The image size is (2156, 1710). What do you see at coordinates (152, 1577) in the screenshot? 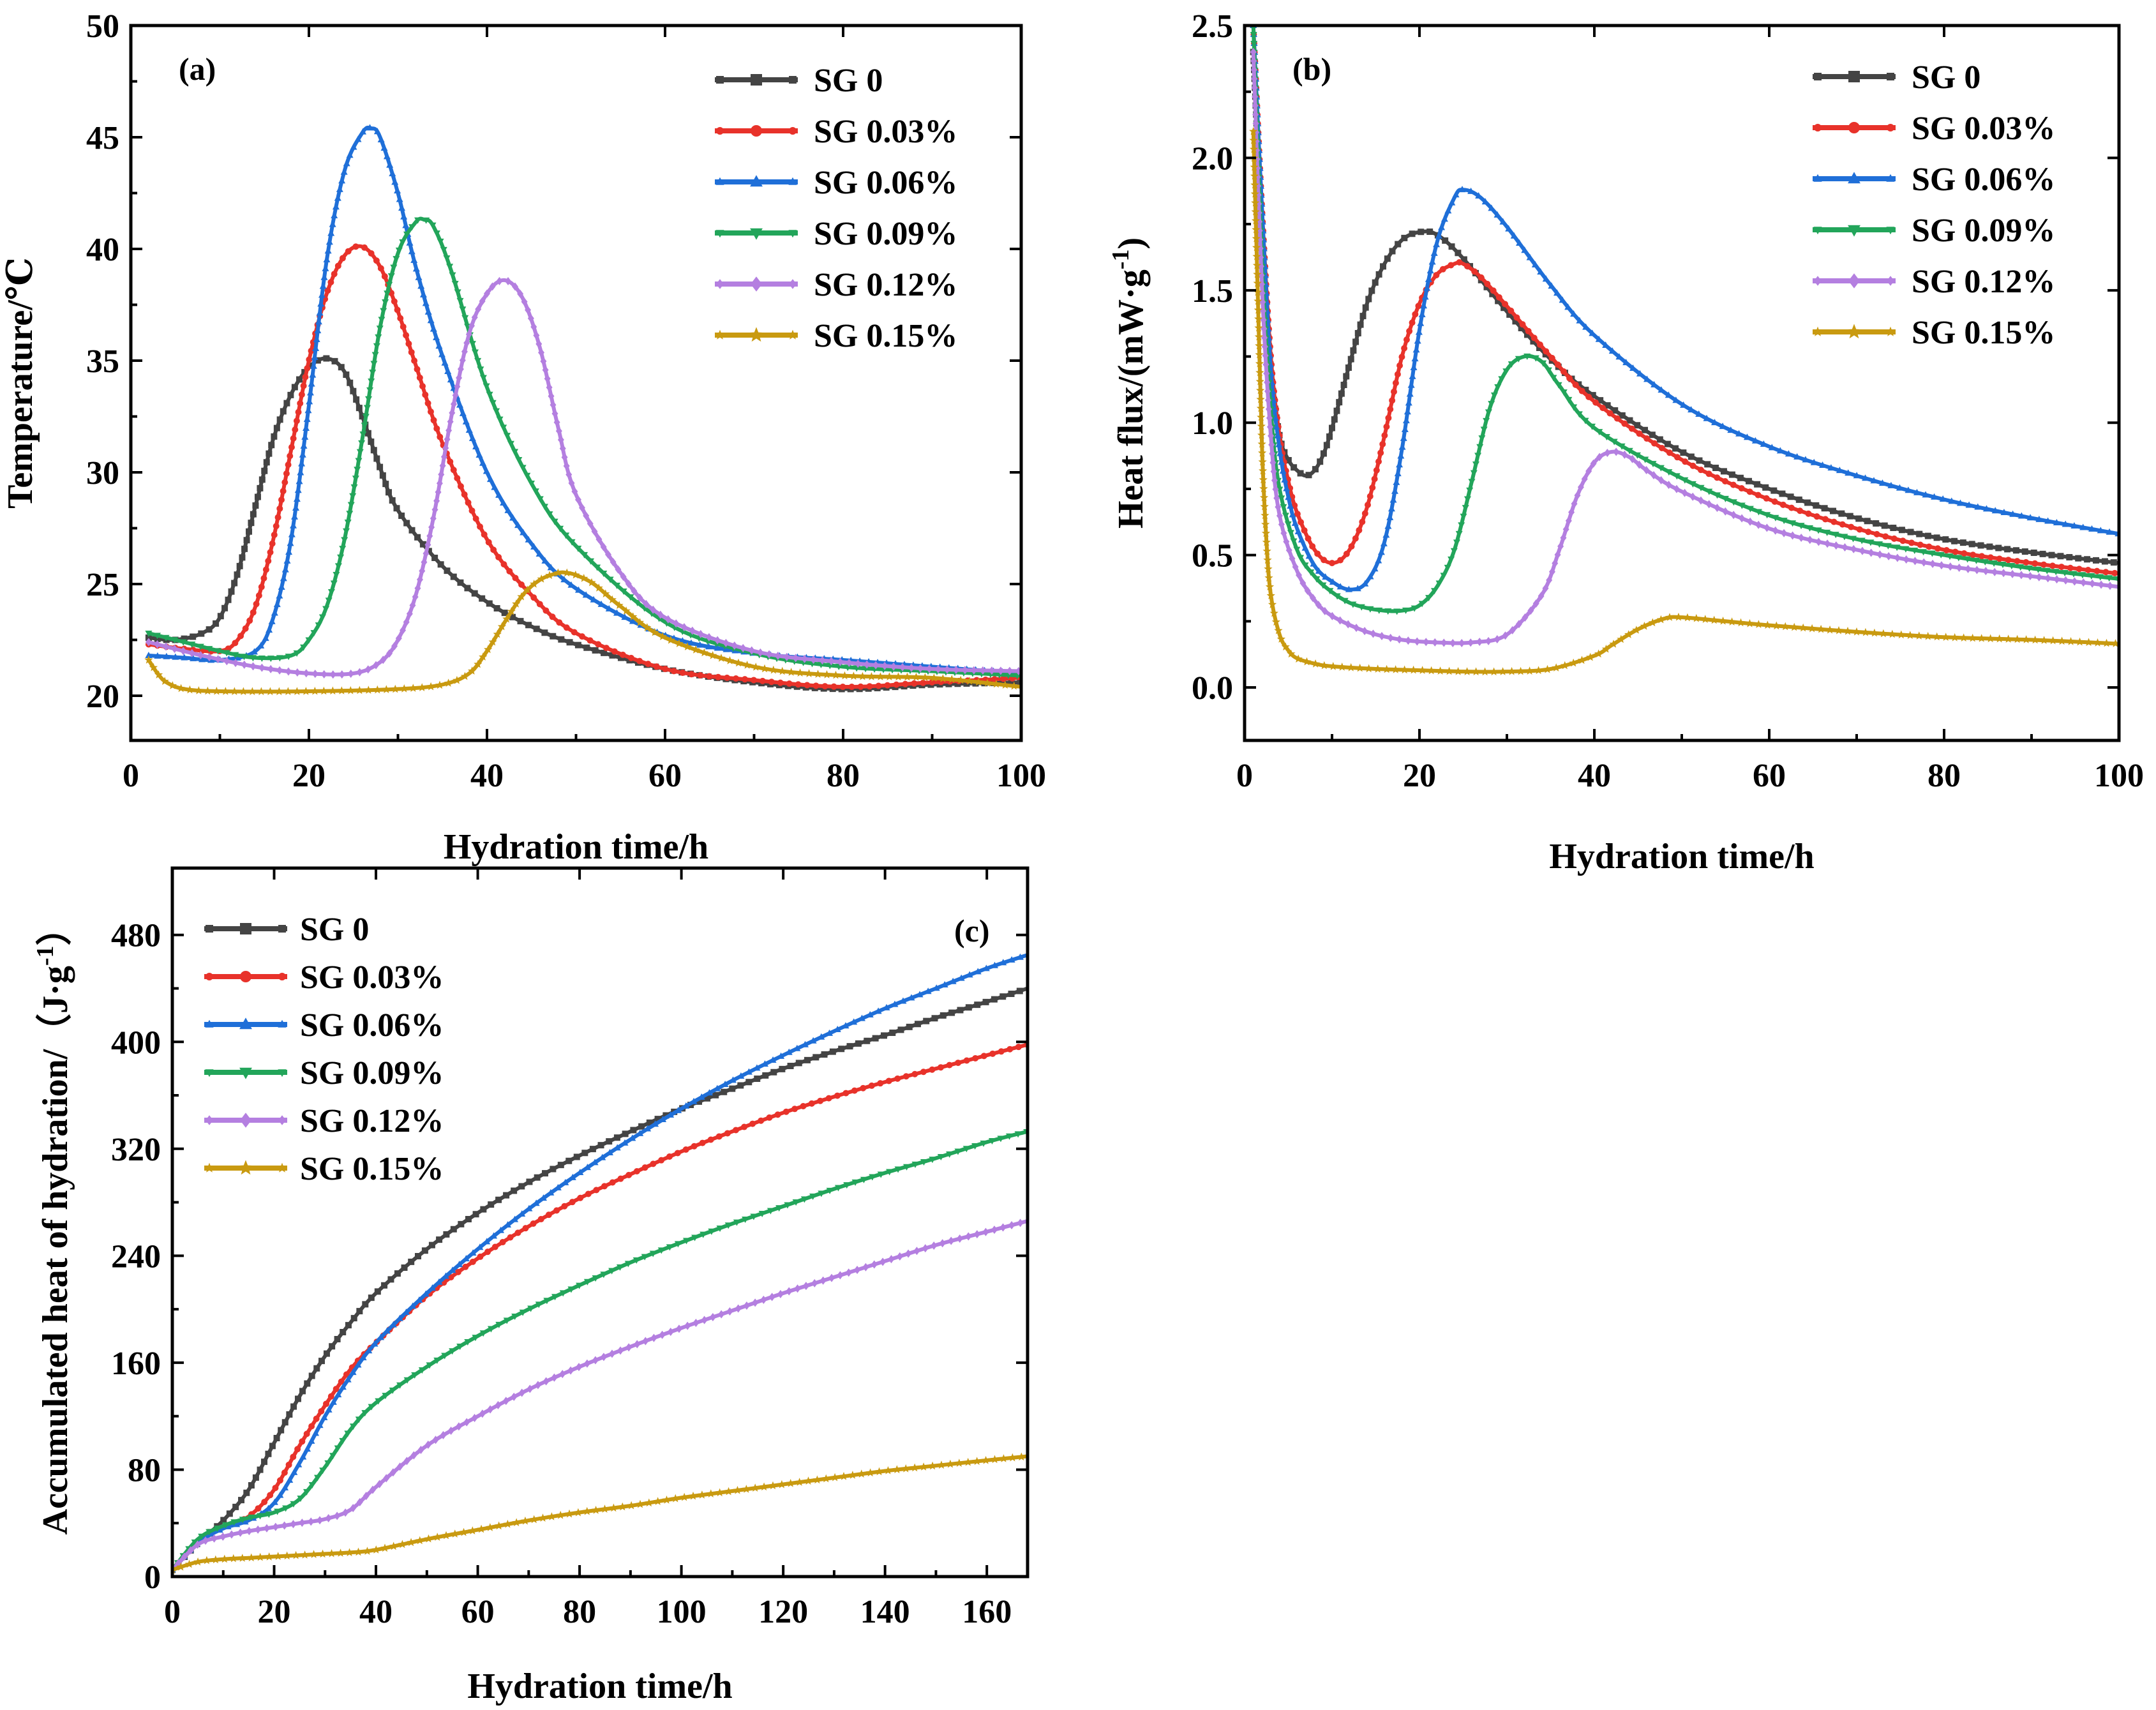
I see `y-tick-label: 0` at bounding box center [152, 1577].